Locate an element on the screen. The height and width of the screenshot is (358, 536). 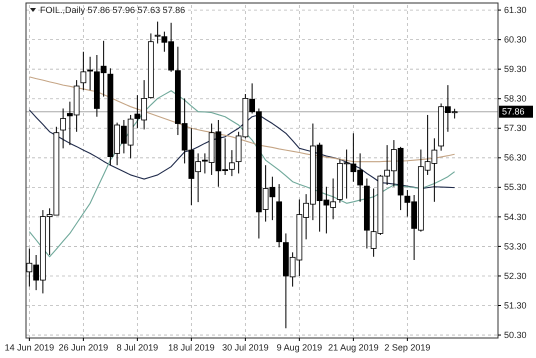
y-tick-label: 60.30 is located at coordinates (515, 39).